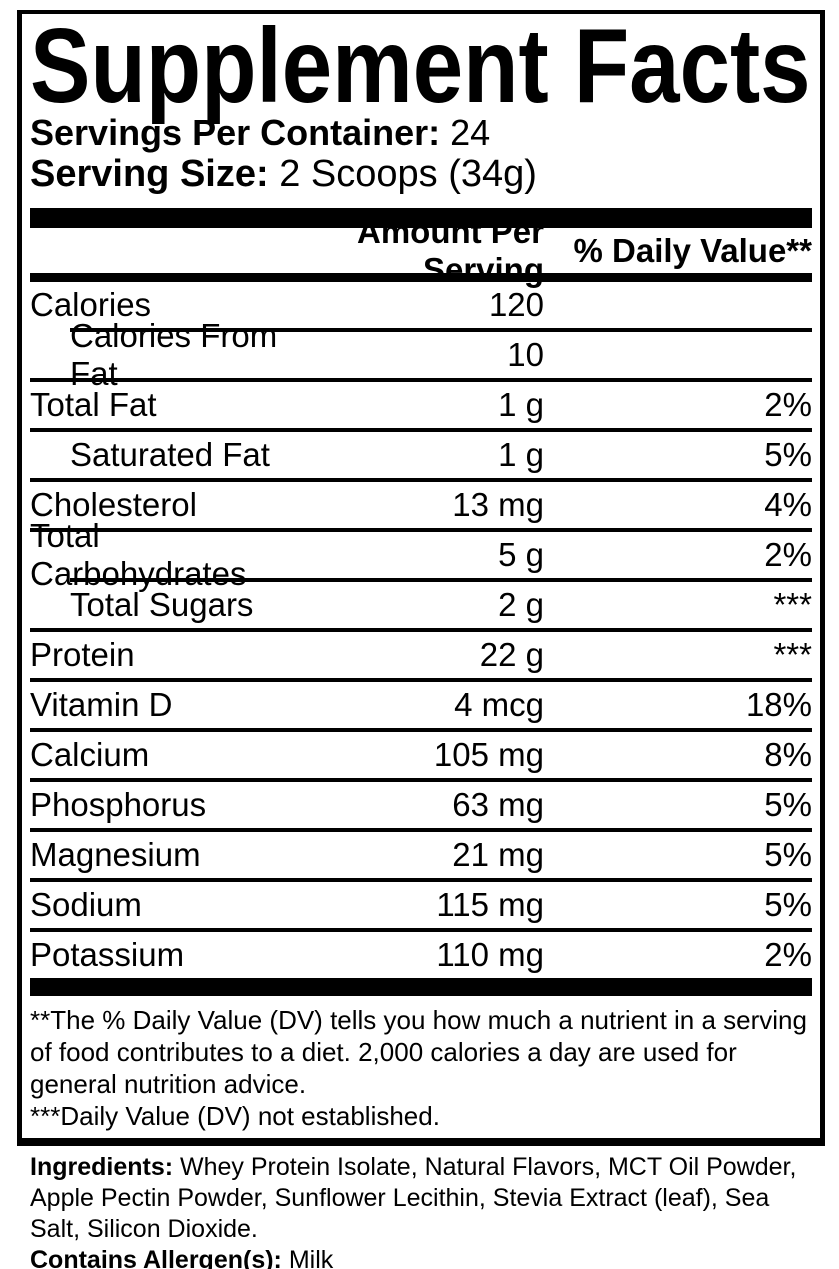 This screenshot has height=1269, width=839. Describe the element at coordinates (144, 1229) in the screenshot. I see `ingredients-line: Salt, Silicon Dioxide.` at that location.